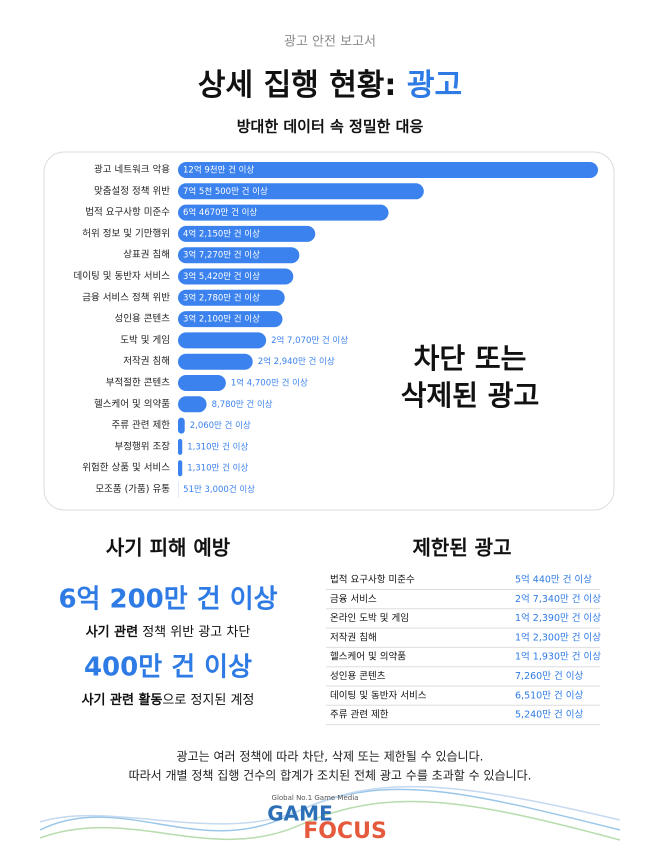  I want to click on row-value: 5,240만 건 이상, so click(549, 715).